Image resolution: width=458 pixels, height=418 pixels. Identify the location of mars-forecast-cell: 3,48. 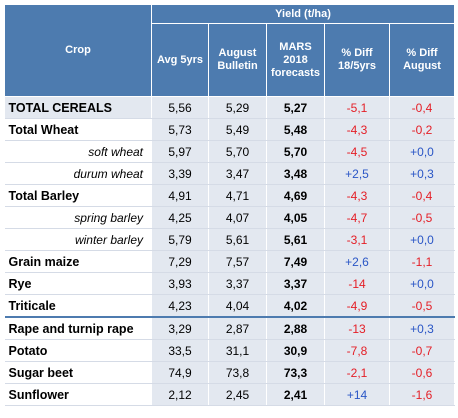
(295, 173).